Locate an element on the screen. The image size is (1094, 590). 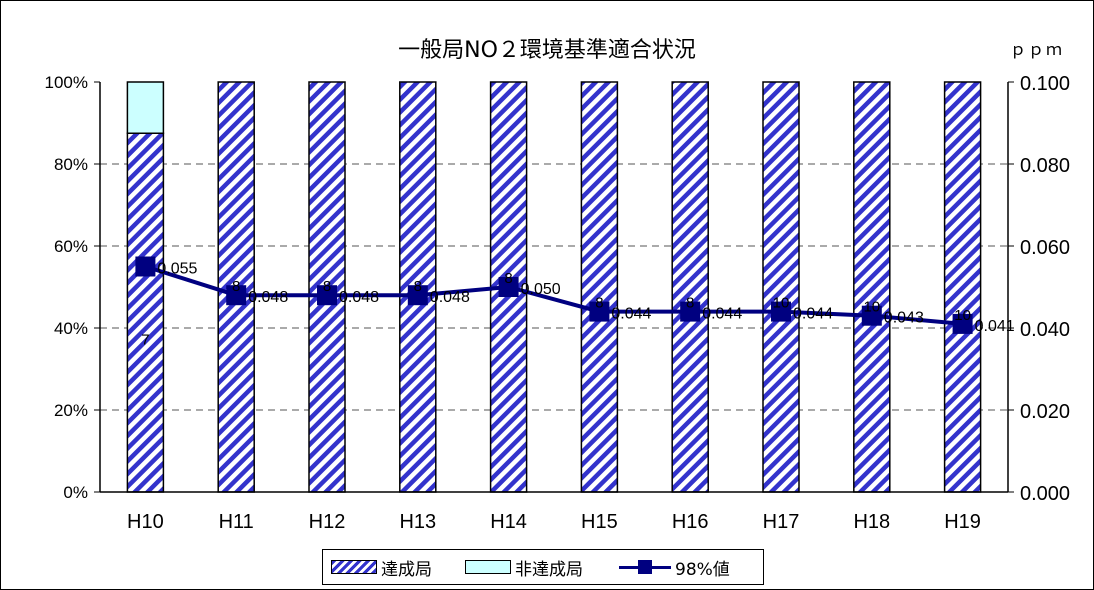
data-label-98pct-H18: 0.043 is located at coordinates (904, 318).